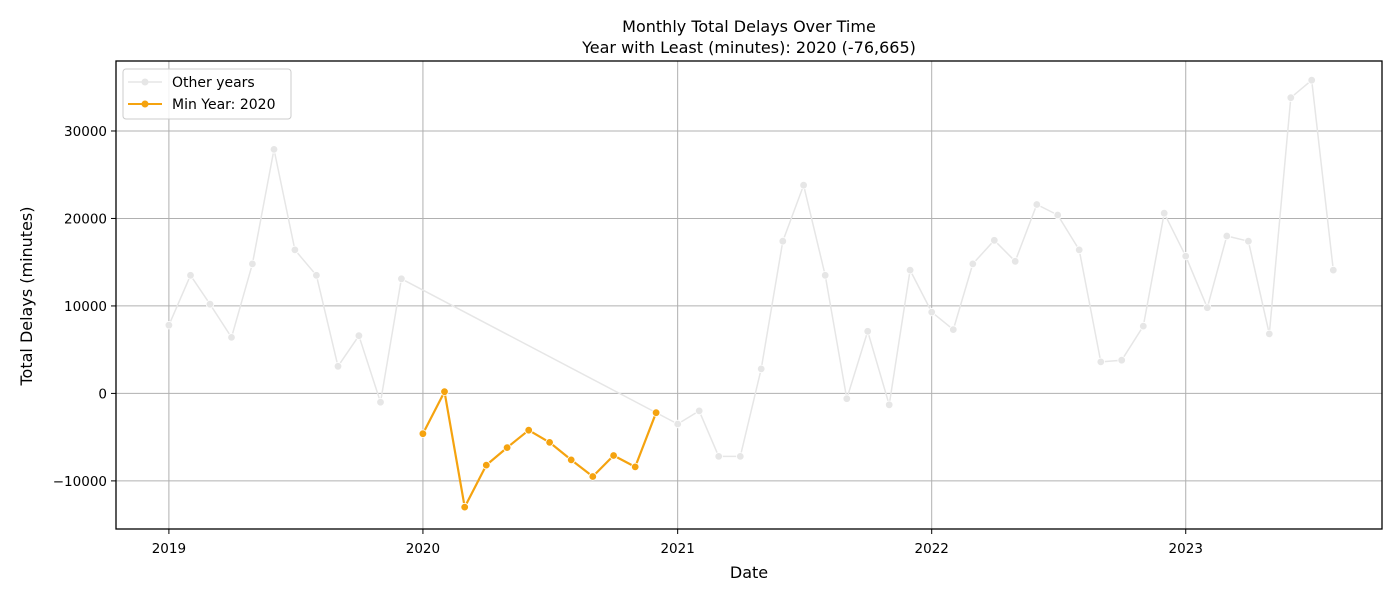  What do you see at coordinates (539, 449) in the screenshot?
I see `series-line-min-year` at bounding box center [539, 449].